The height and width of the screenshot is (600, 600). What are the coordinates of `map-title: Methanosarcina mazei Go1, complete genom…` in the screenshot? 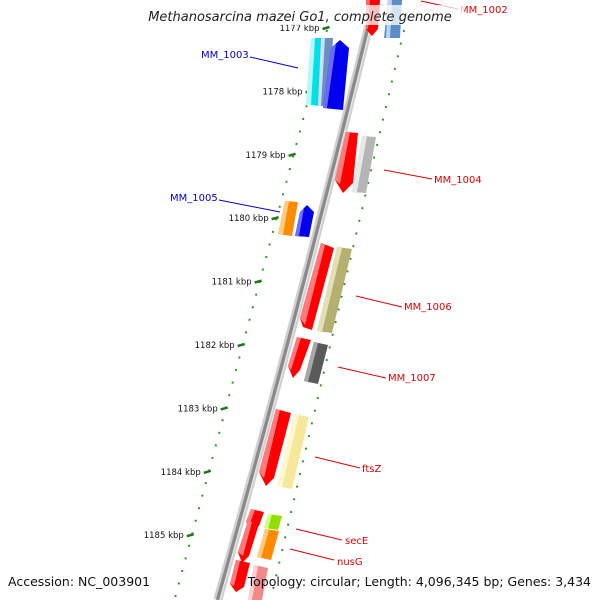 It's located at (300, 17).